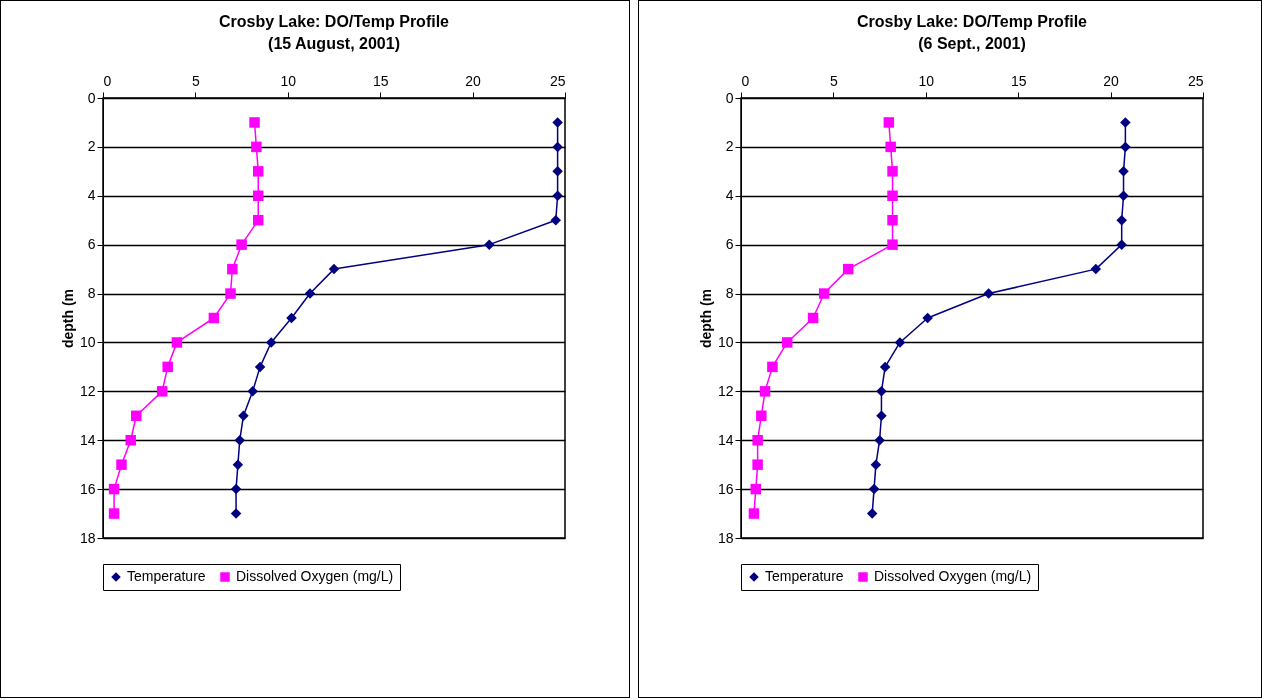 Image resolution: width=1262 pixels, height=700 pixels. Describe the element at coordinates (334, 32) in the screenshot. I see `chart-title: Crosby Lake: DO/Temp Profile (15 August, 2001)` at that location.